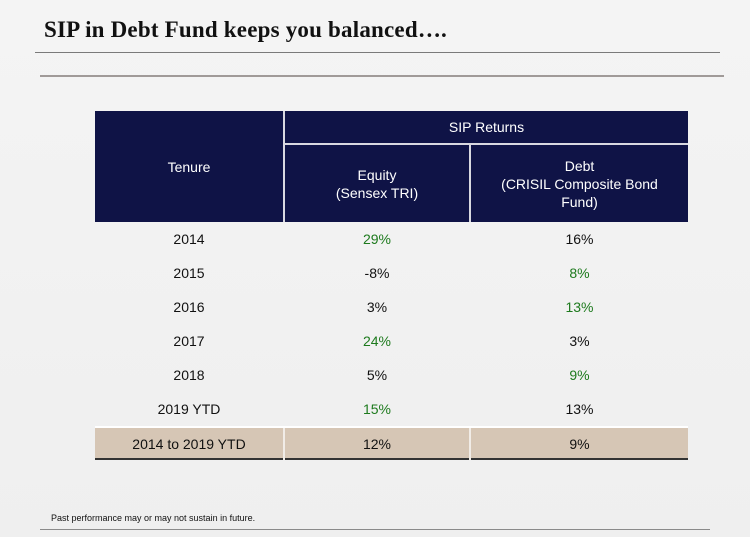 This screenshot has height=537, width=750. I want to click on header-debt-line2: (CRISIL Composite Bond, so click(579, 183).